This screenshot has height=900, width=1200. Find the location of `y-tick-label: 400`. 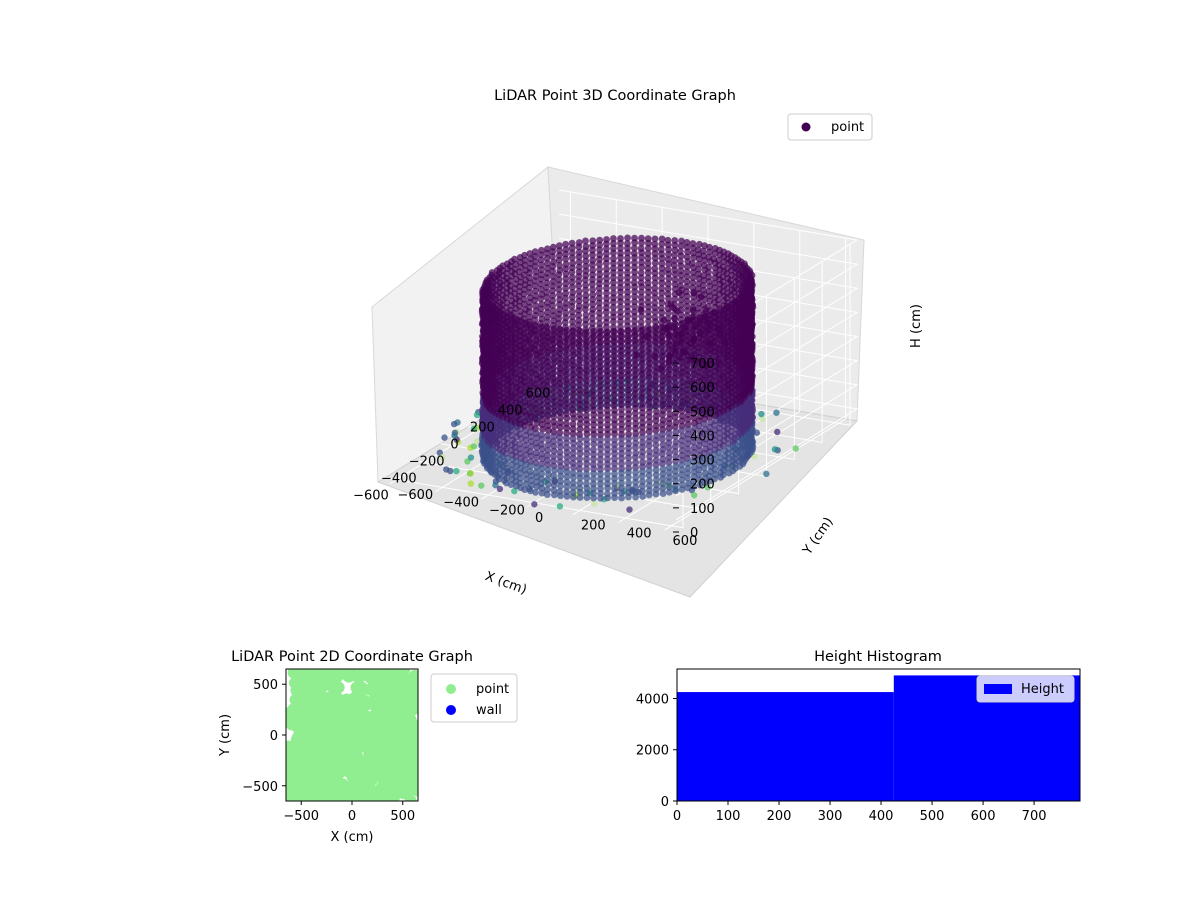

y-tick-label: 400 is located at coordinates (639, 533).